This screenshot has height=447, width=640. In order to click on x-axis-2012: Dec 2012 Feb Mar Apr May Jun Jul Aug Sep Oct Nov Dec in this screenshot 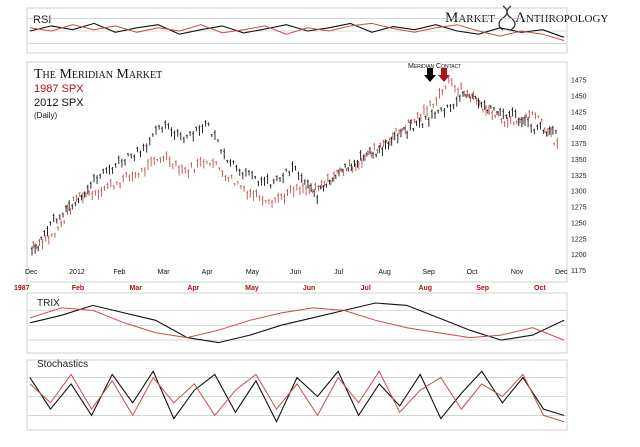, I will do `click(296, 272)`.